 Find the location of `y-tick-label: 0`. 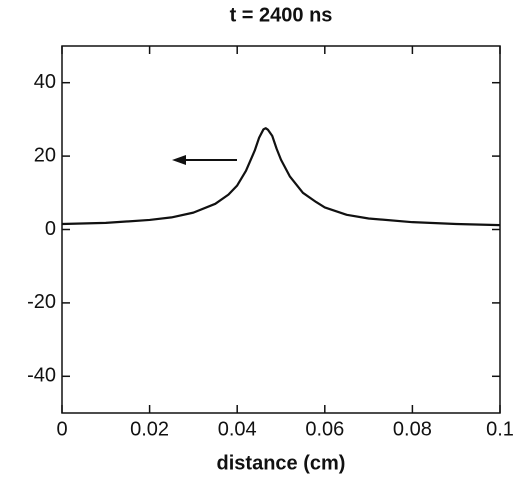

y-tick-label: 0 is located at coordinates (50, 229).